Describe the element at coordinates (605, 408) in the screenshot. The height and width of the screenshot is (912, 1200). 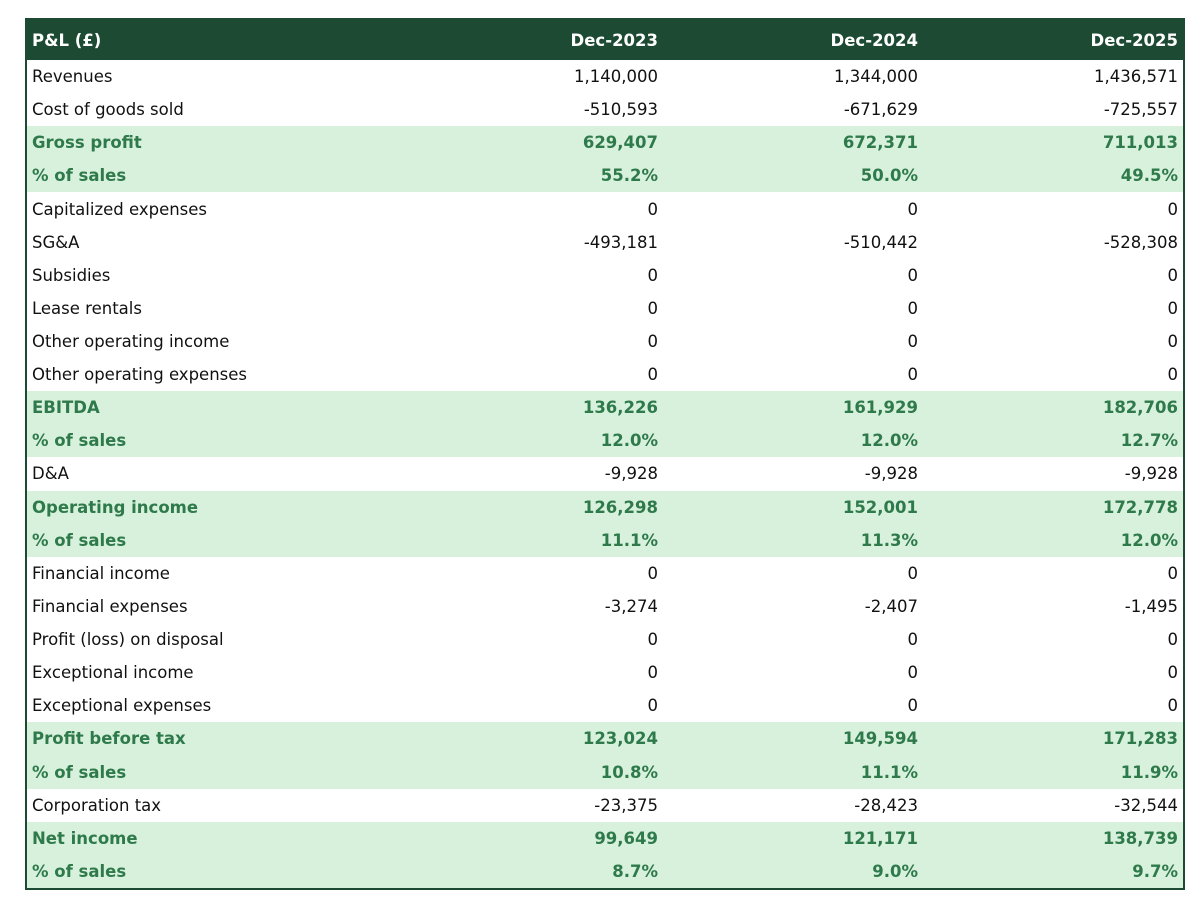
I see `table-row: EBITDA 136,226 161,929 182,706` at that location.